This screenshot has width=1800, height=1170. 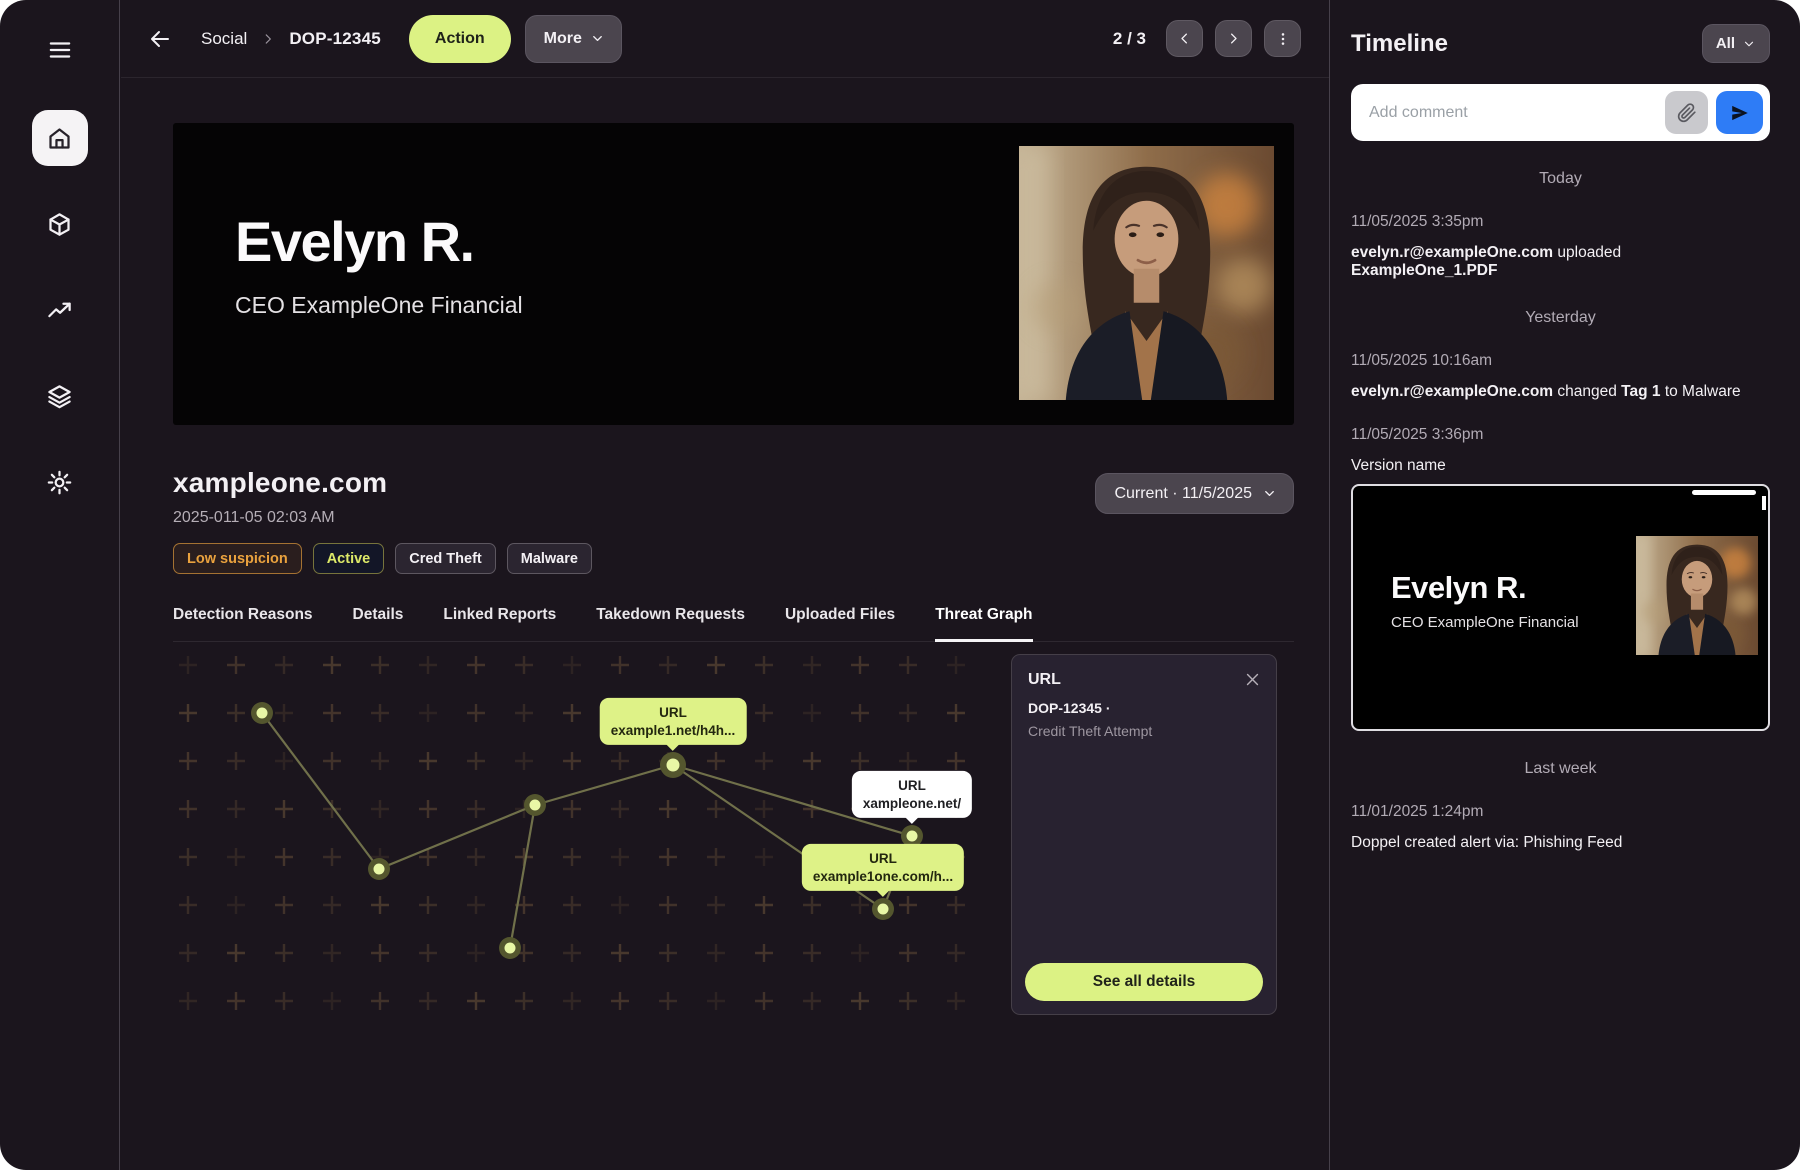 I want to click on card-scrollbar-vertical, so click(x=1764, y=503).